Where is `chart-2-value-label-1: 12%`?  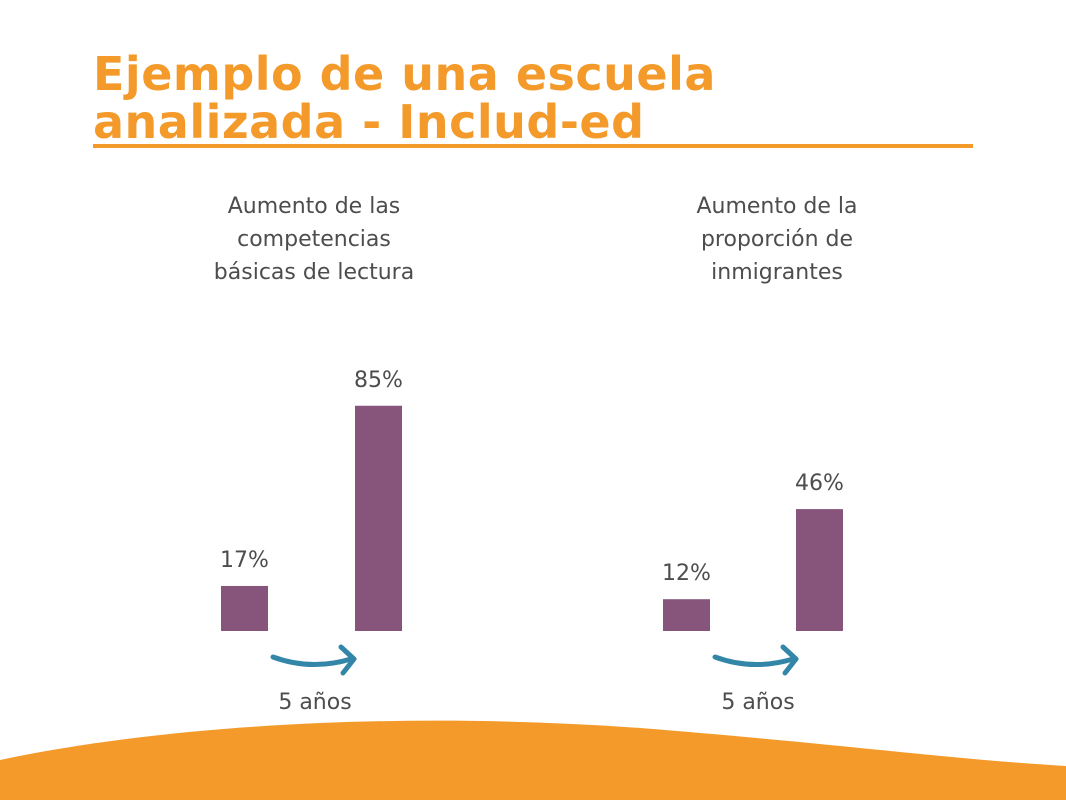 chart-2-value-label-1: 12% is located at coordinates (686, 573).